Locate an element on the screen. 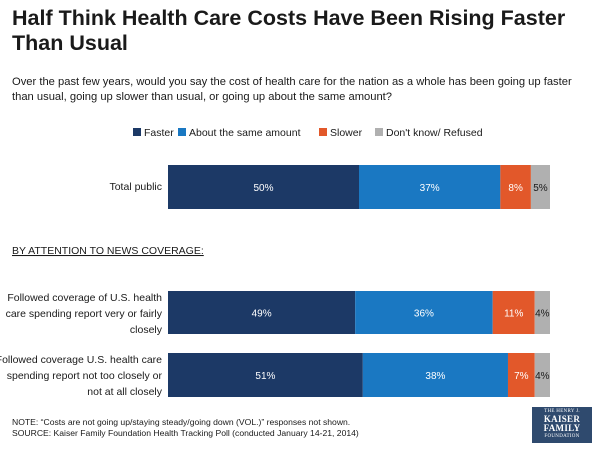 This screenshot has width=600, height=450. data-label-1-4: 5% is located at coordinates (540, 188).